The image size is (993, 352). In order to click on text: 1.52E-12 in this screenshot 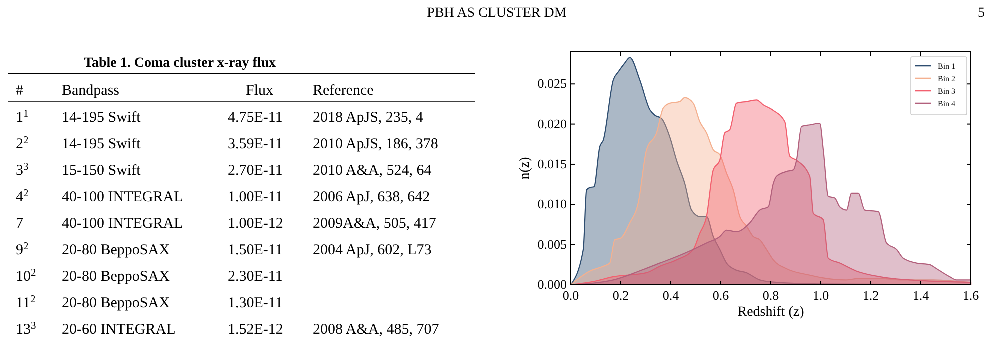, I will do `click(256, 330)`.